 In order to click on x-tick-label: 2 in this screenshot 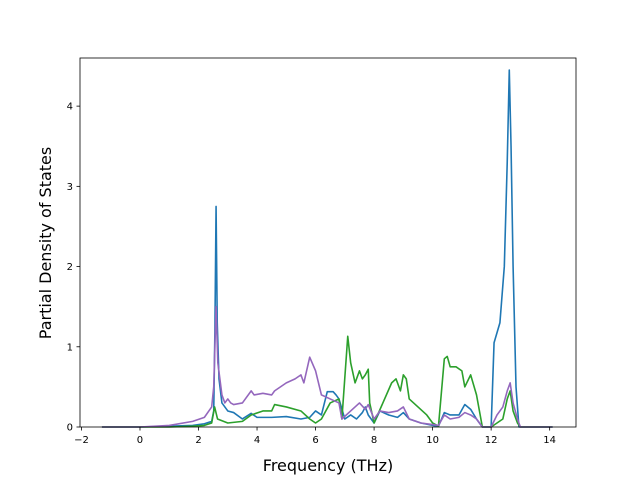, I will do `click(198, 440)`.